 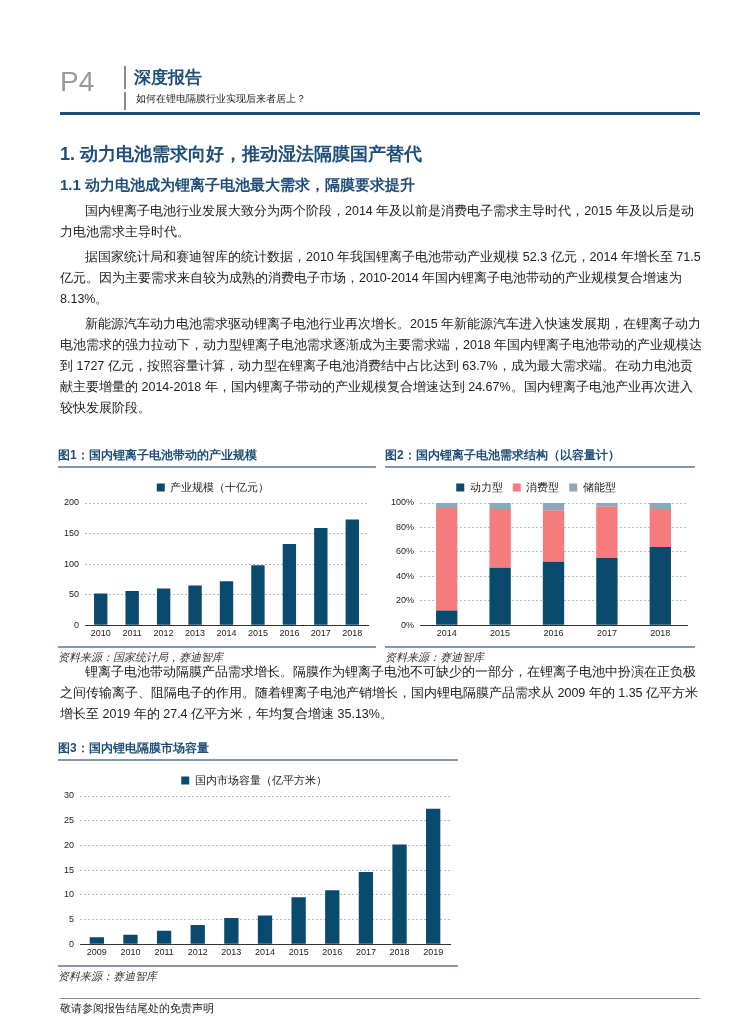 What do you see at coordinates (405, 600) in the screenshot?
I see `y-tick-label: 20%` at bounding box center [405, 600].